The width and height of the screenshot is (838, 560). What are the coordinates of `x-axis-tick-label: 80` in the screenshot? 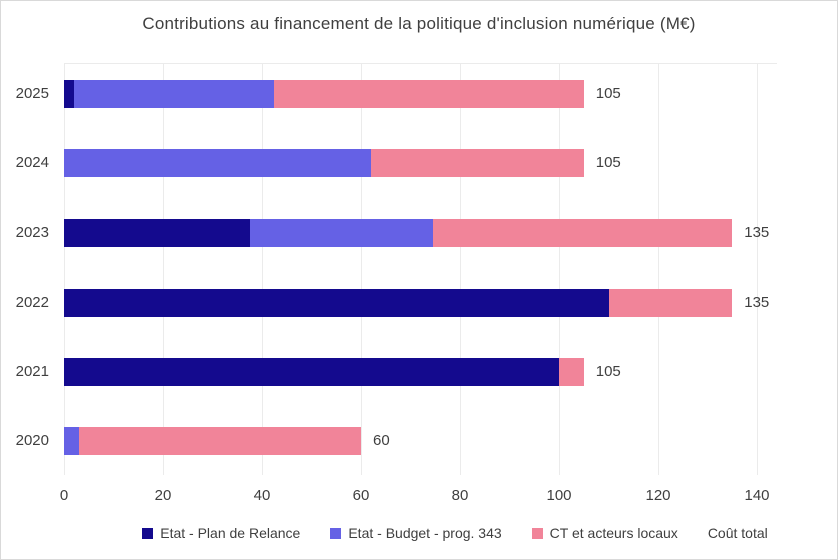 It's located at (460, 495).